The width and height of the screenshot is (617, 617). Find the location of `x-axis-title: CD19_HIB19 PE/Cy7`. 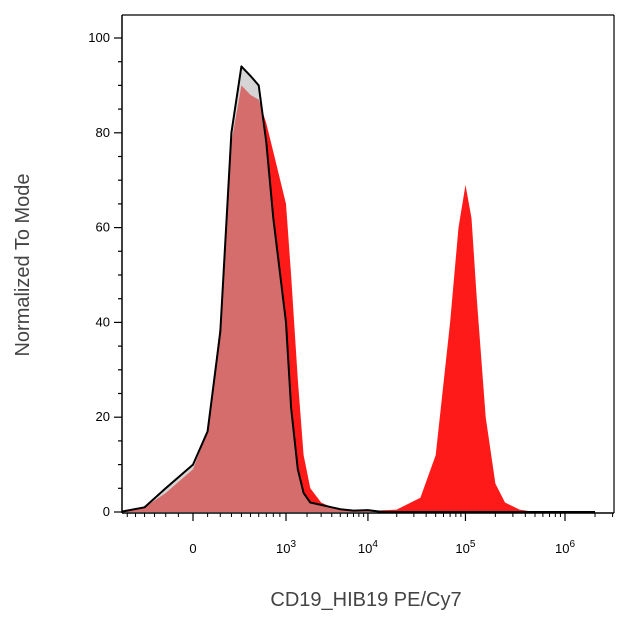

x-axis-title: CD19_HIB19 PE/Cy7 is located at coordinates (365, 600).